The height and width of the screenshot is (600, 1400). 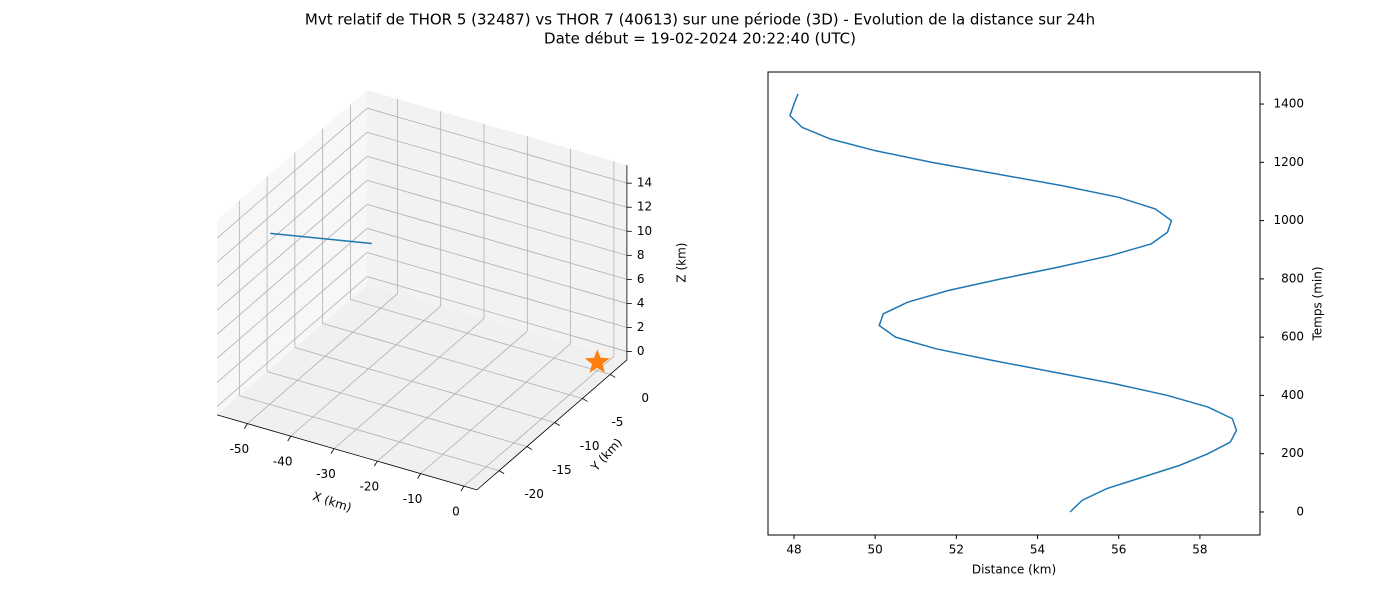 What do you see at coordinates (1288, 104) in the screenshot?
I see `y-tick-label: 1400` at bounding box center [1288, 104].